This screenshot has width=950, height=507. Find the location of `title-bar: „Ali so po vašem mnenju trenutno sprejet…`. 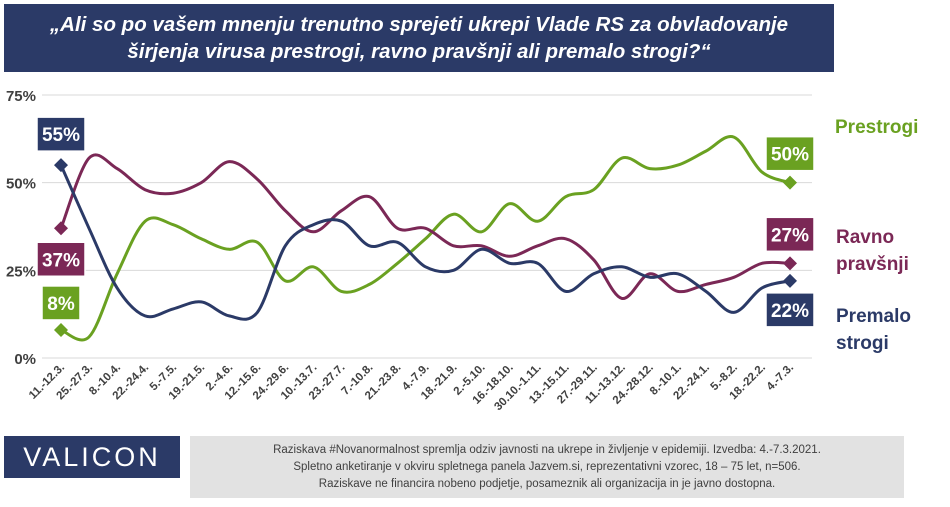

title-bar: „Ali so po vašem mnenju trenutno sprejet… is located at coordinates (419, 38).